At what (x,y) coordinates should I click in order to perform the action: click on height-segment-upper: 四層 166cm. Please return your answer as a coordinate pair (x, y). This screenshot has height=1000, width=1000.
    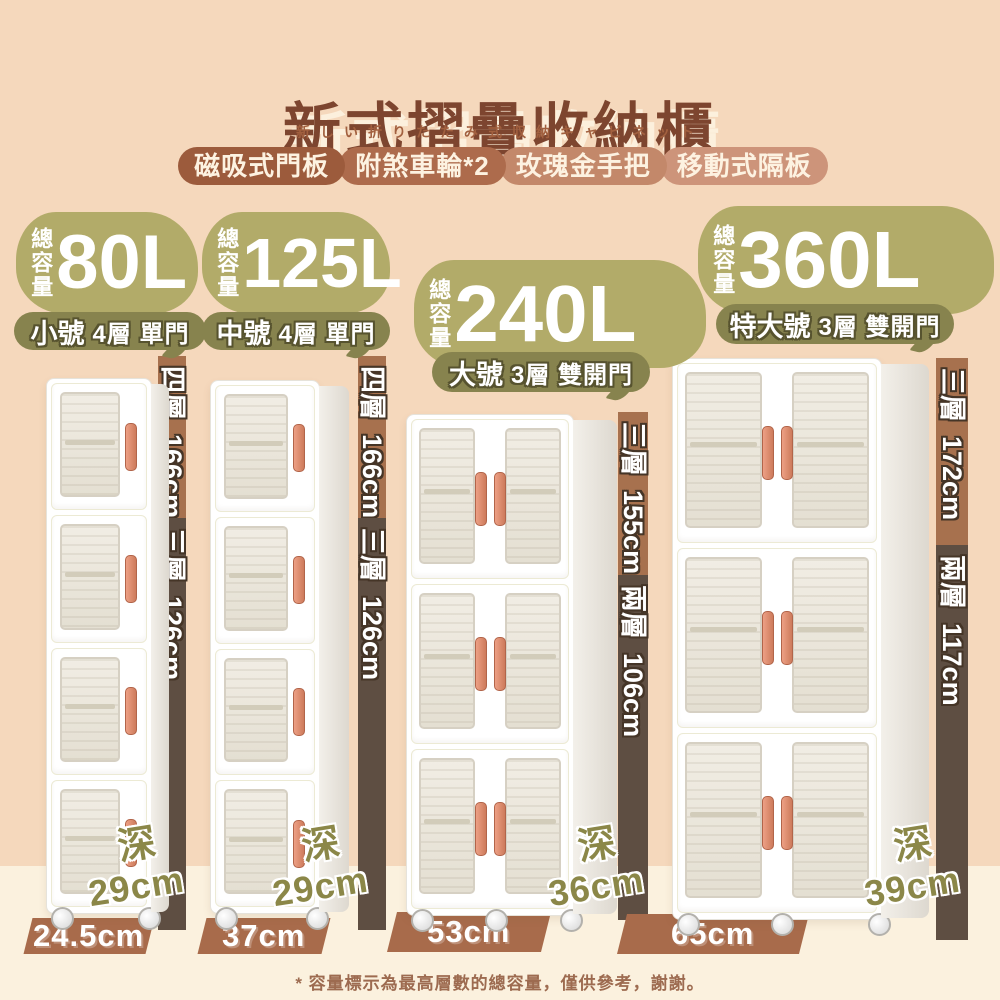
    Looking at the image, I should click on (372, 437).